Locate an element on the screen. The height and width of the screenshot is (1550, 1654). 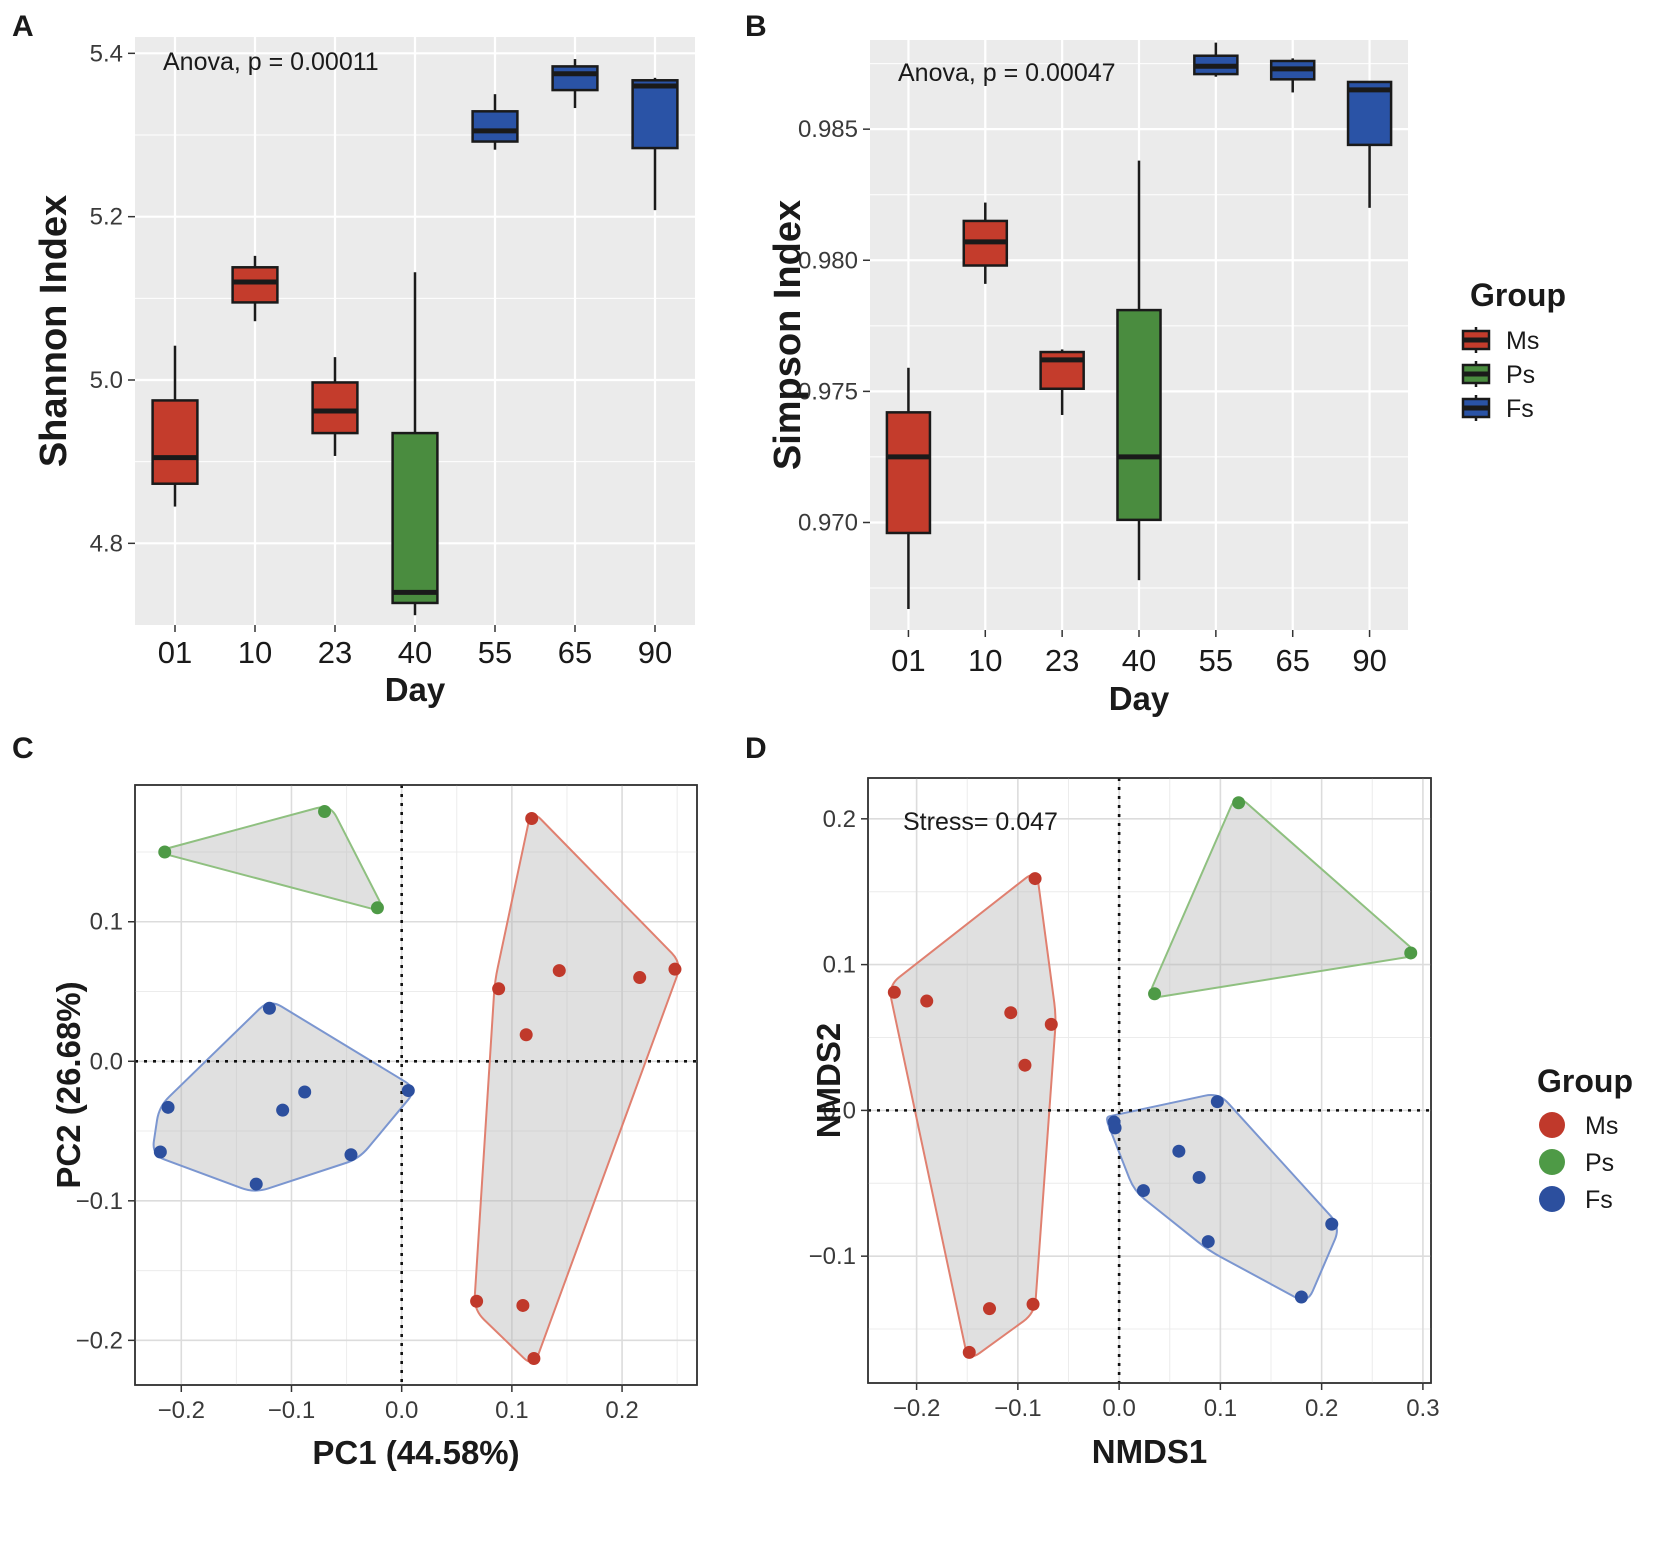
x-tick-label: 0.0 is located at coordinates (401, 1410).